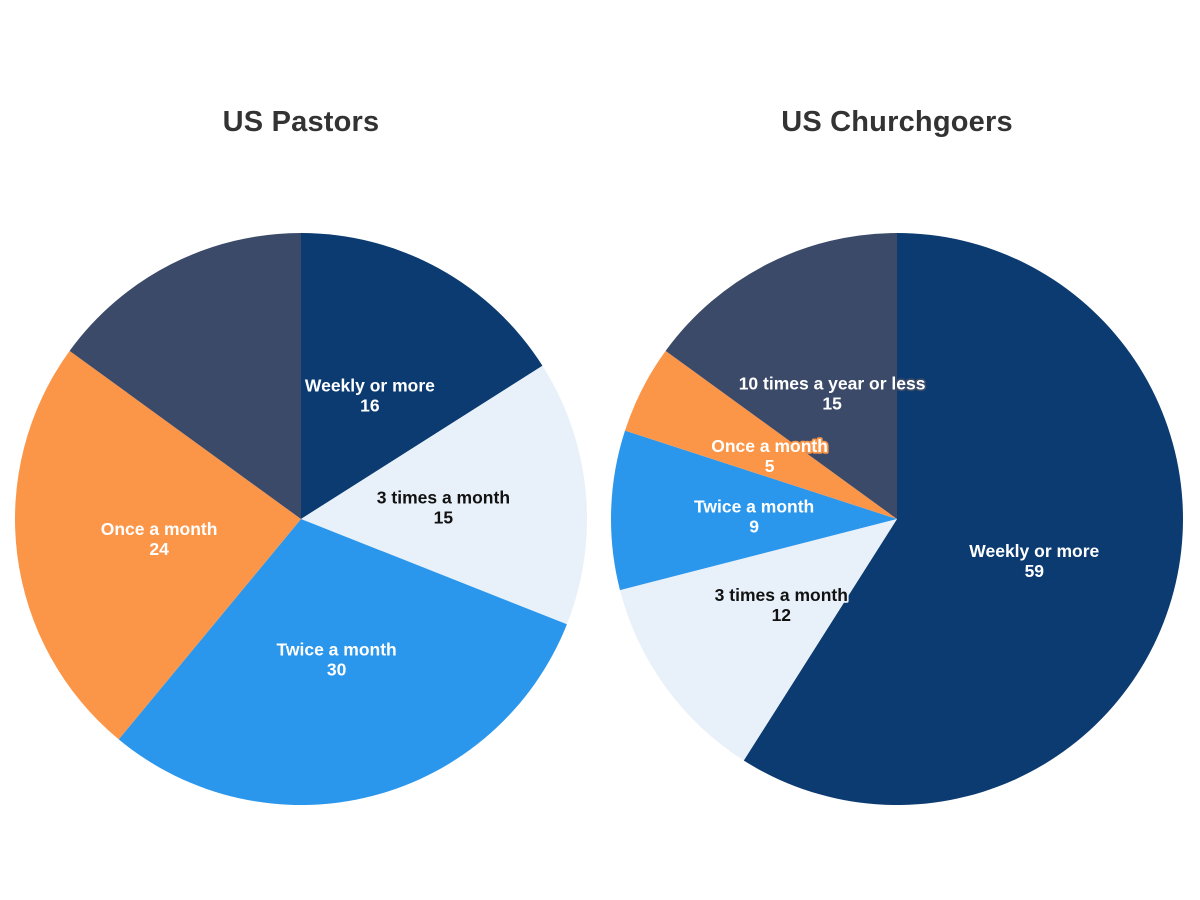 This screenshot has width=1200, height=900. I want to click on slice-label-us-churchgoers-twice-a-month: Twice a month 9, so click(754, 517).